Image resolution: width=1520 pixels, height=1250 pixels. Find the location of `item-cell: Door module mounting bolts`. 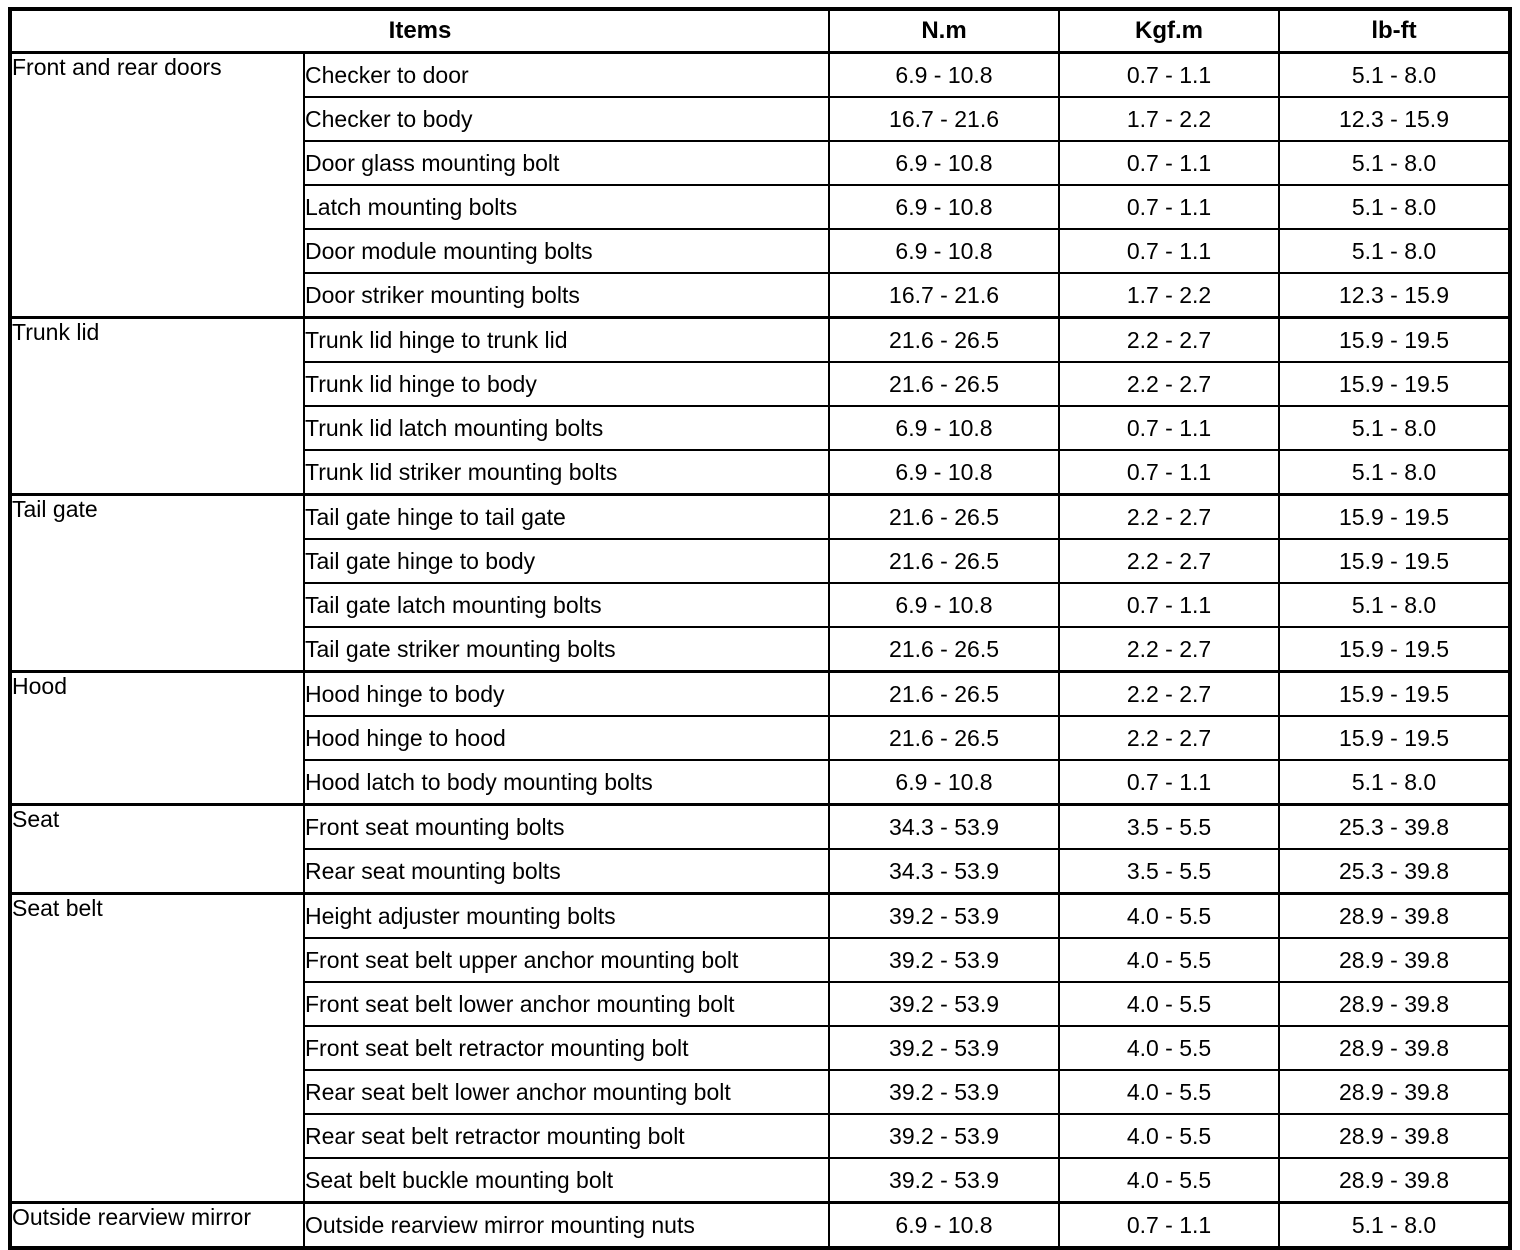

item-cell: Door module mounting bolts is located at coordinates (566, 251).